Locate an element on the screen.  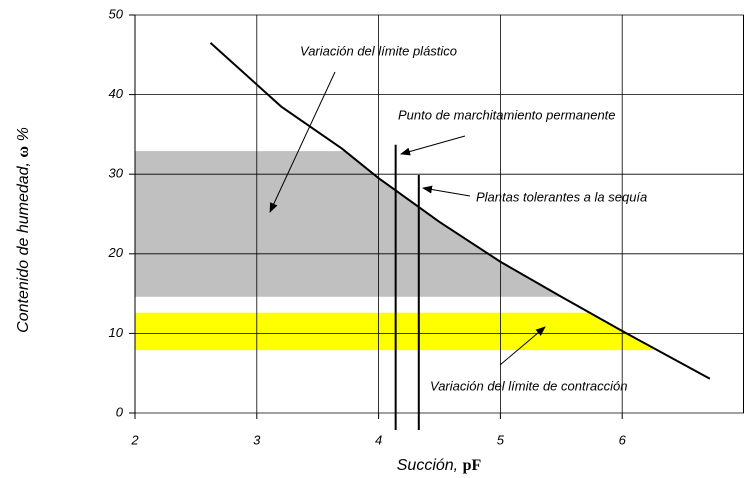
y-tick-label: 30 is located at coordinates (116, 173).